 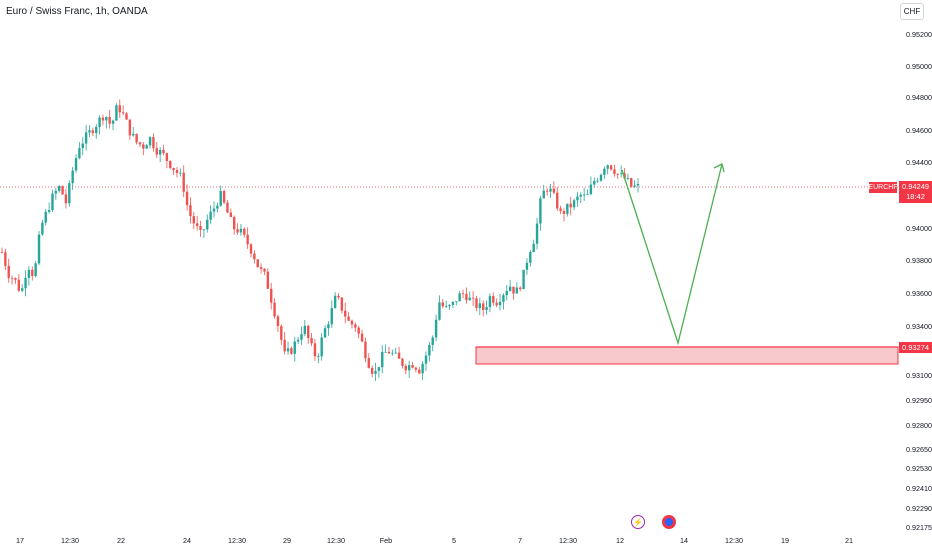 I want to click on projection-path, so click(x=672, y=254).